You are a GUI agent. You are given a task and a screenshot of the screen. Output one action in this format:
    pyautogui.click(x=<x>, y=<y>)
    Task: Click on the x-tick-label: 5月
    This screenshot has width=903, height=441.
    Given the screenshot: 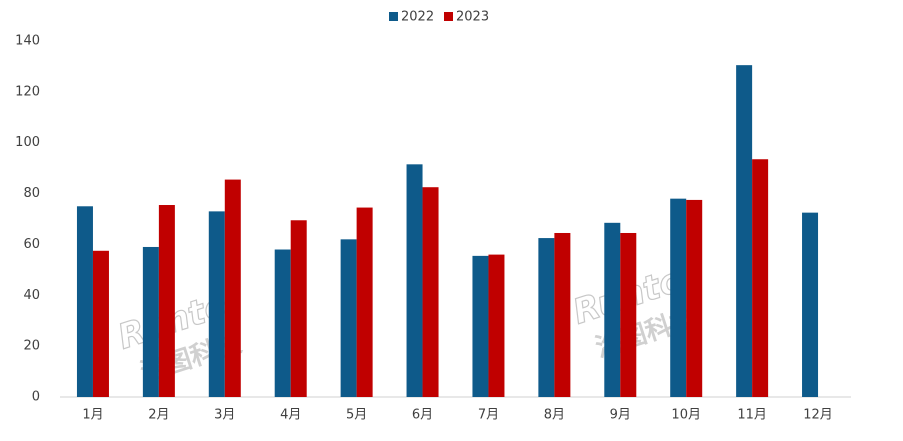 What is the action you would take?
    pyautogui.click(x=356, y=415)
    